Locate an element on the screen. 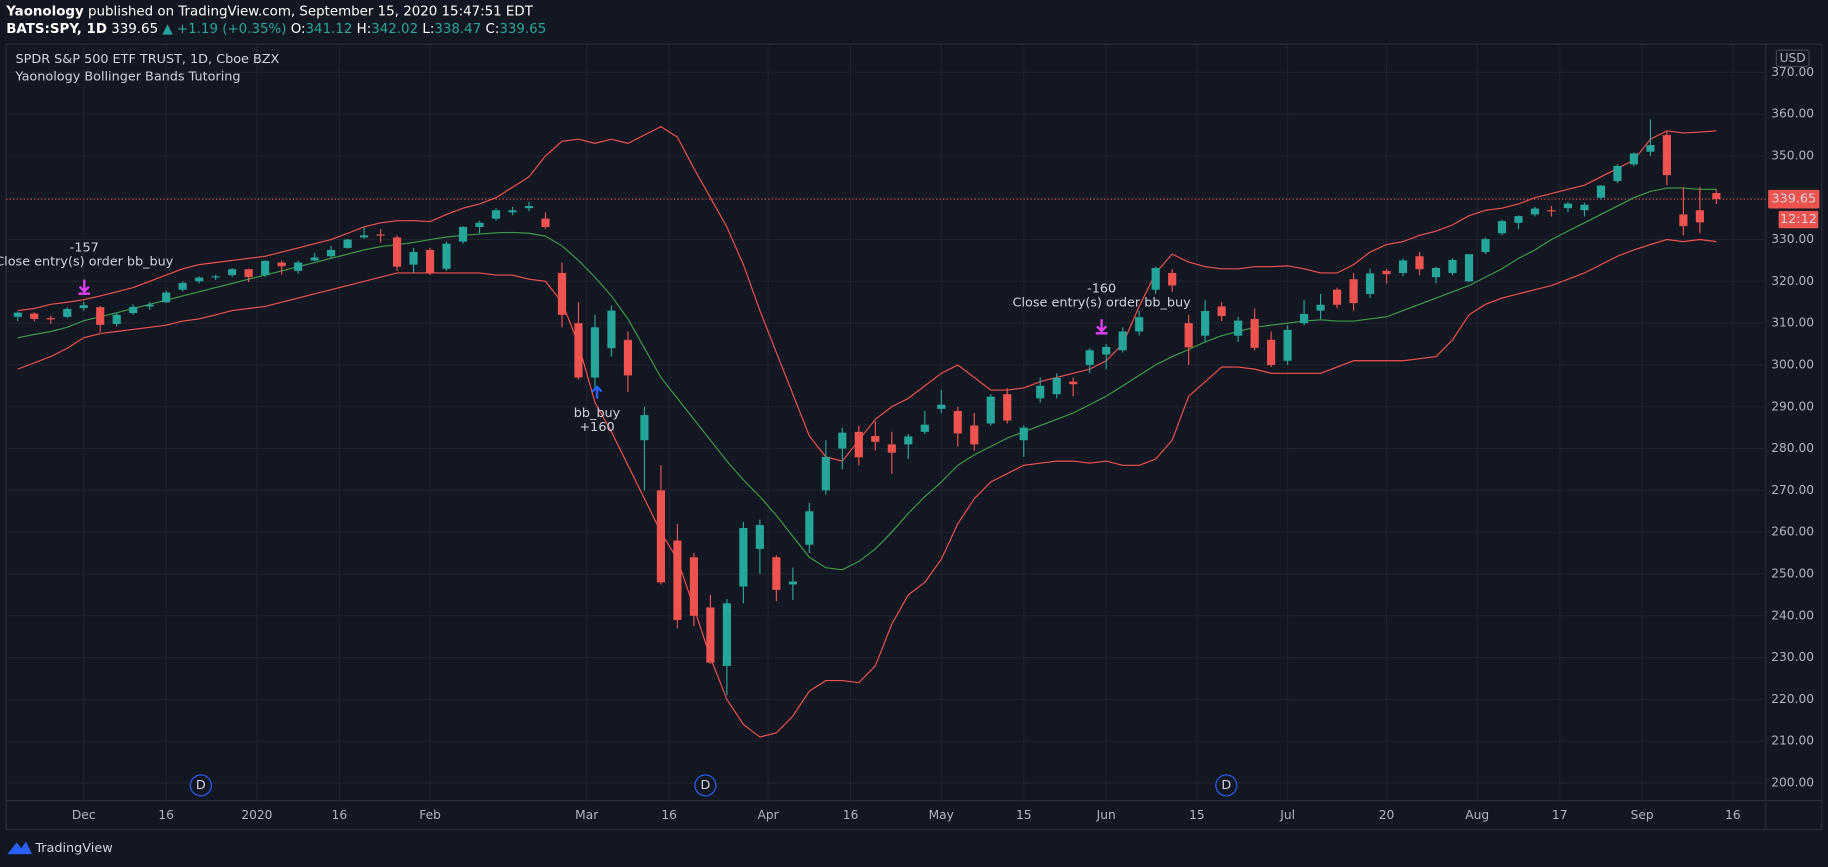  countdown-box is located at coordinates (1798, 219).